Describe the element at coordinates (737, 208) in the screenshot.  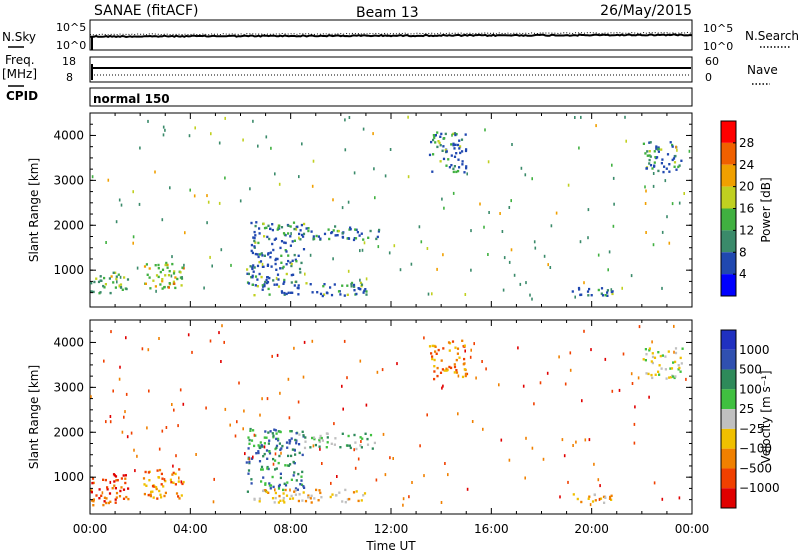
I see `power-colorbar: 28 24 20 16 12 8 4` at that location.